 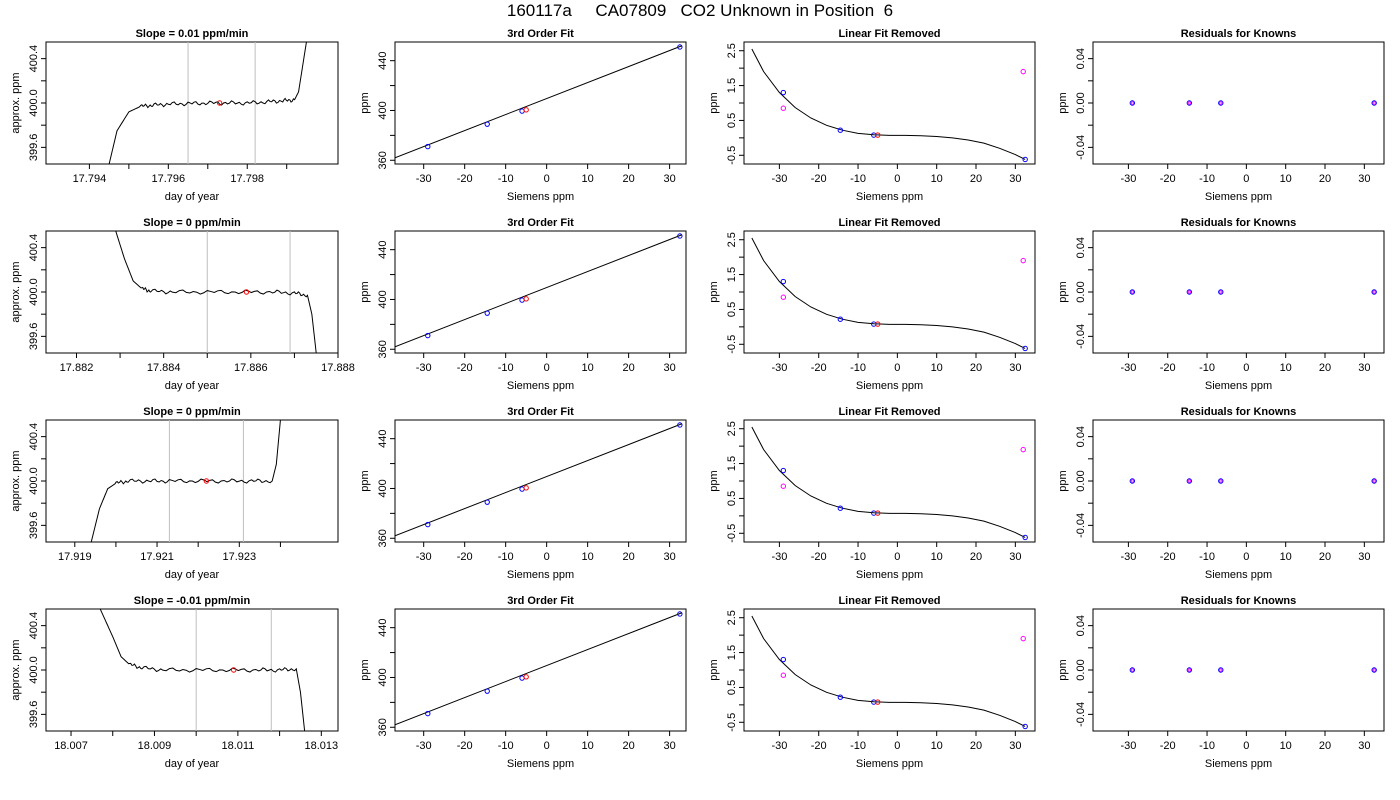 What do you see at coordinates (157, 557) in the screenshot?
I see `x-tick-label: 17.921` at bounding box center [157, 557].